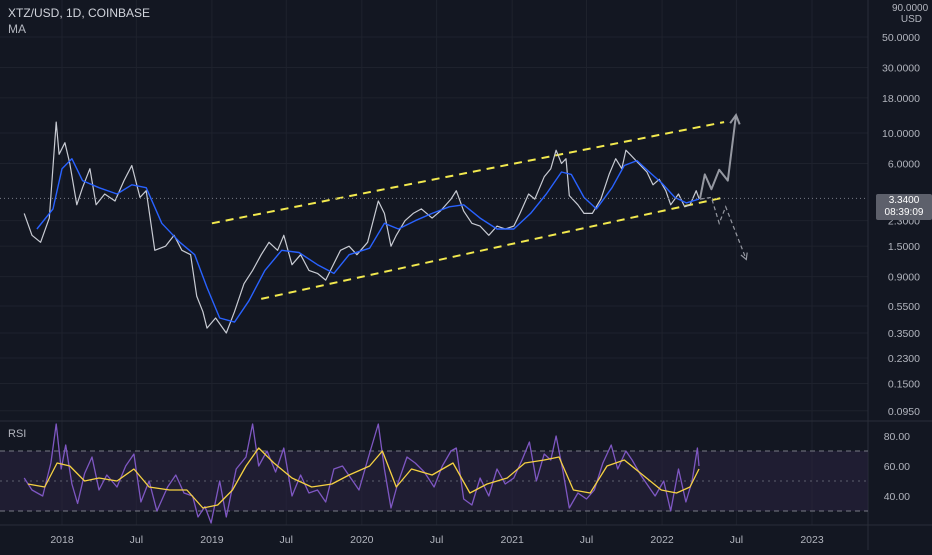 Image resolution: width=932 pixels, height=555 pixels. What do you see at coordinates (363, 478) in the screenshot?
I see `rsi-ma-series-line` at bounding box center [363, 478].